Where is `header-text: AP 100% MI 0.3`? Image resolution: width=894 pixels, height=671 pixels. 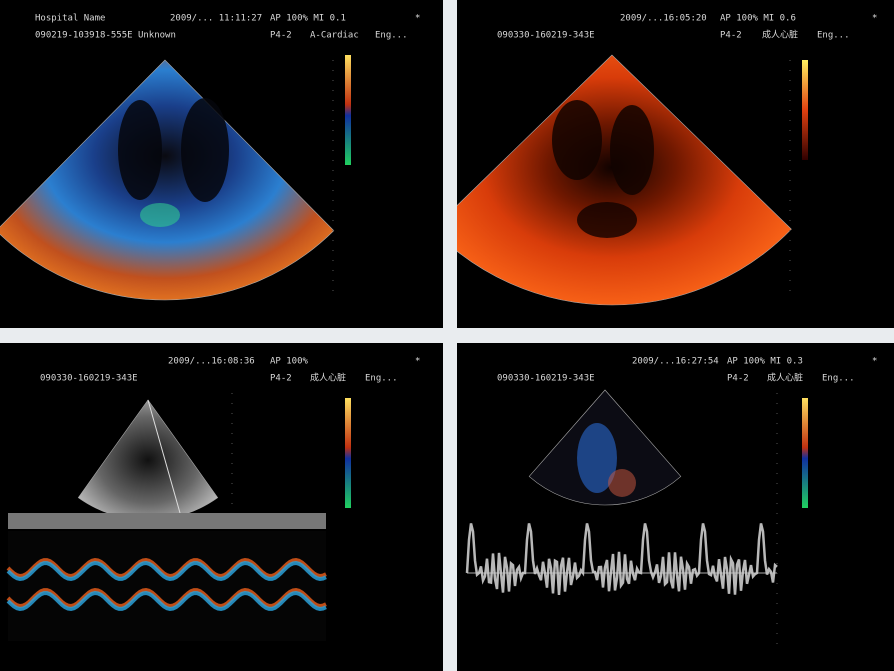 header-text: AP 100% MI 0.3 is located at coordinates (765, 362).